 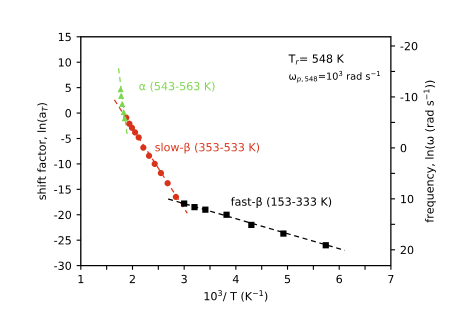 What do you see at coordinates (407, 199) in the screenshot?
I see `y2-tick-label: 10` at bounding box center [407, 199].